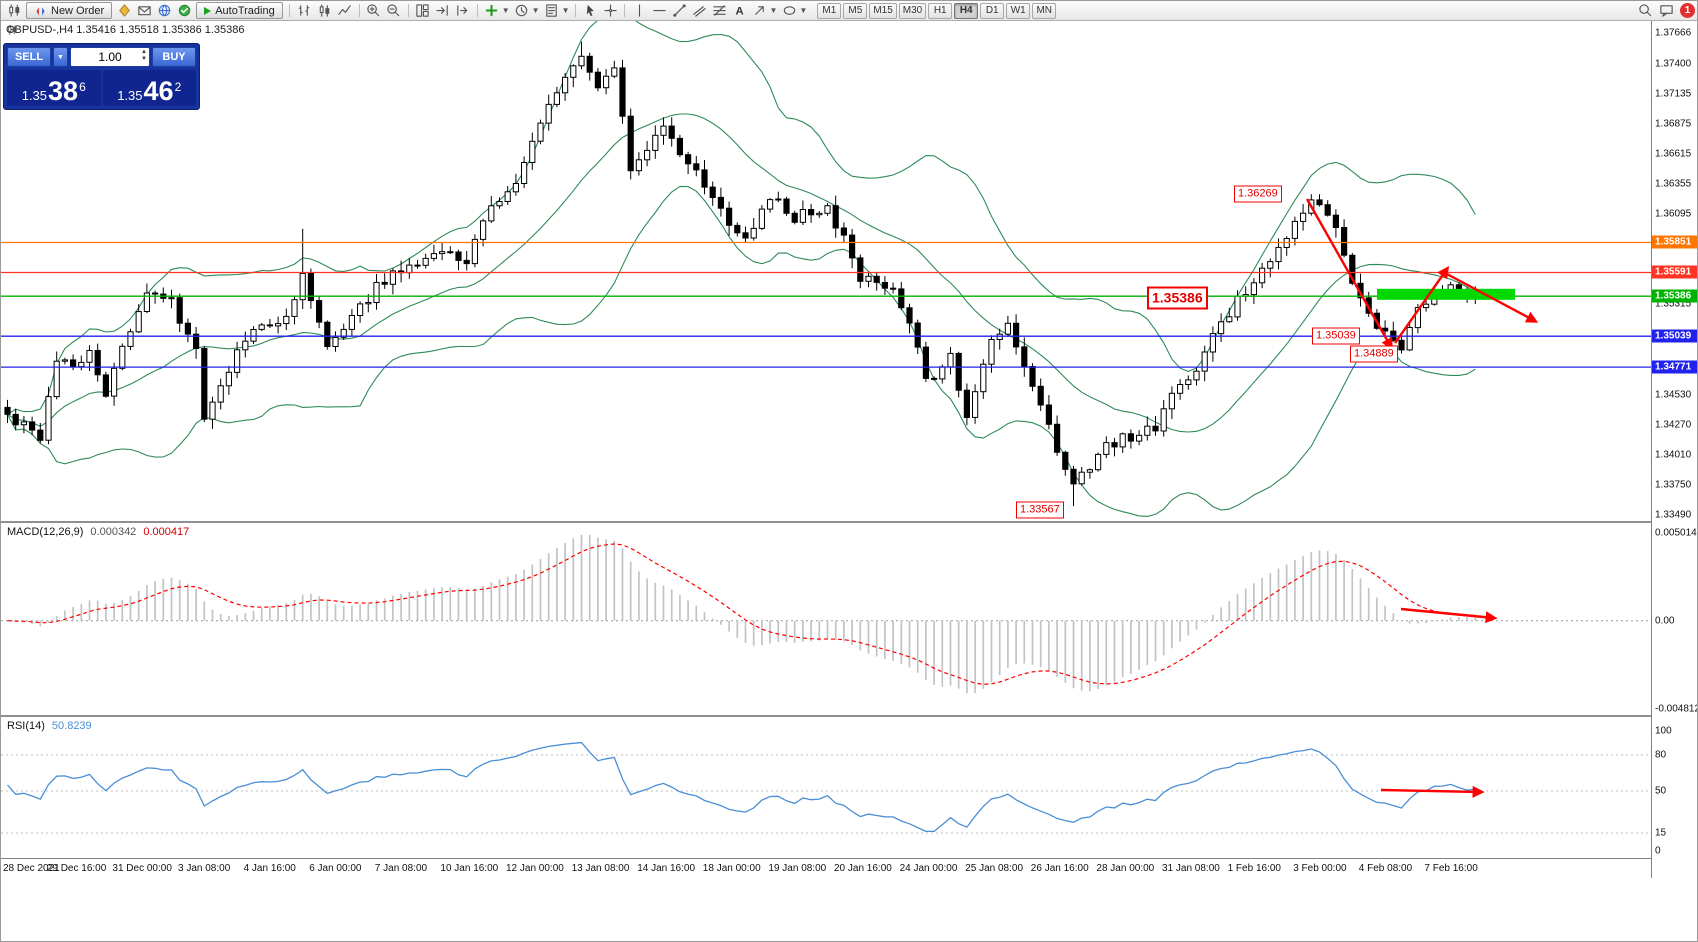  I want to click on buy-price-display: 1.35 46 2, so click(149, 88).